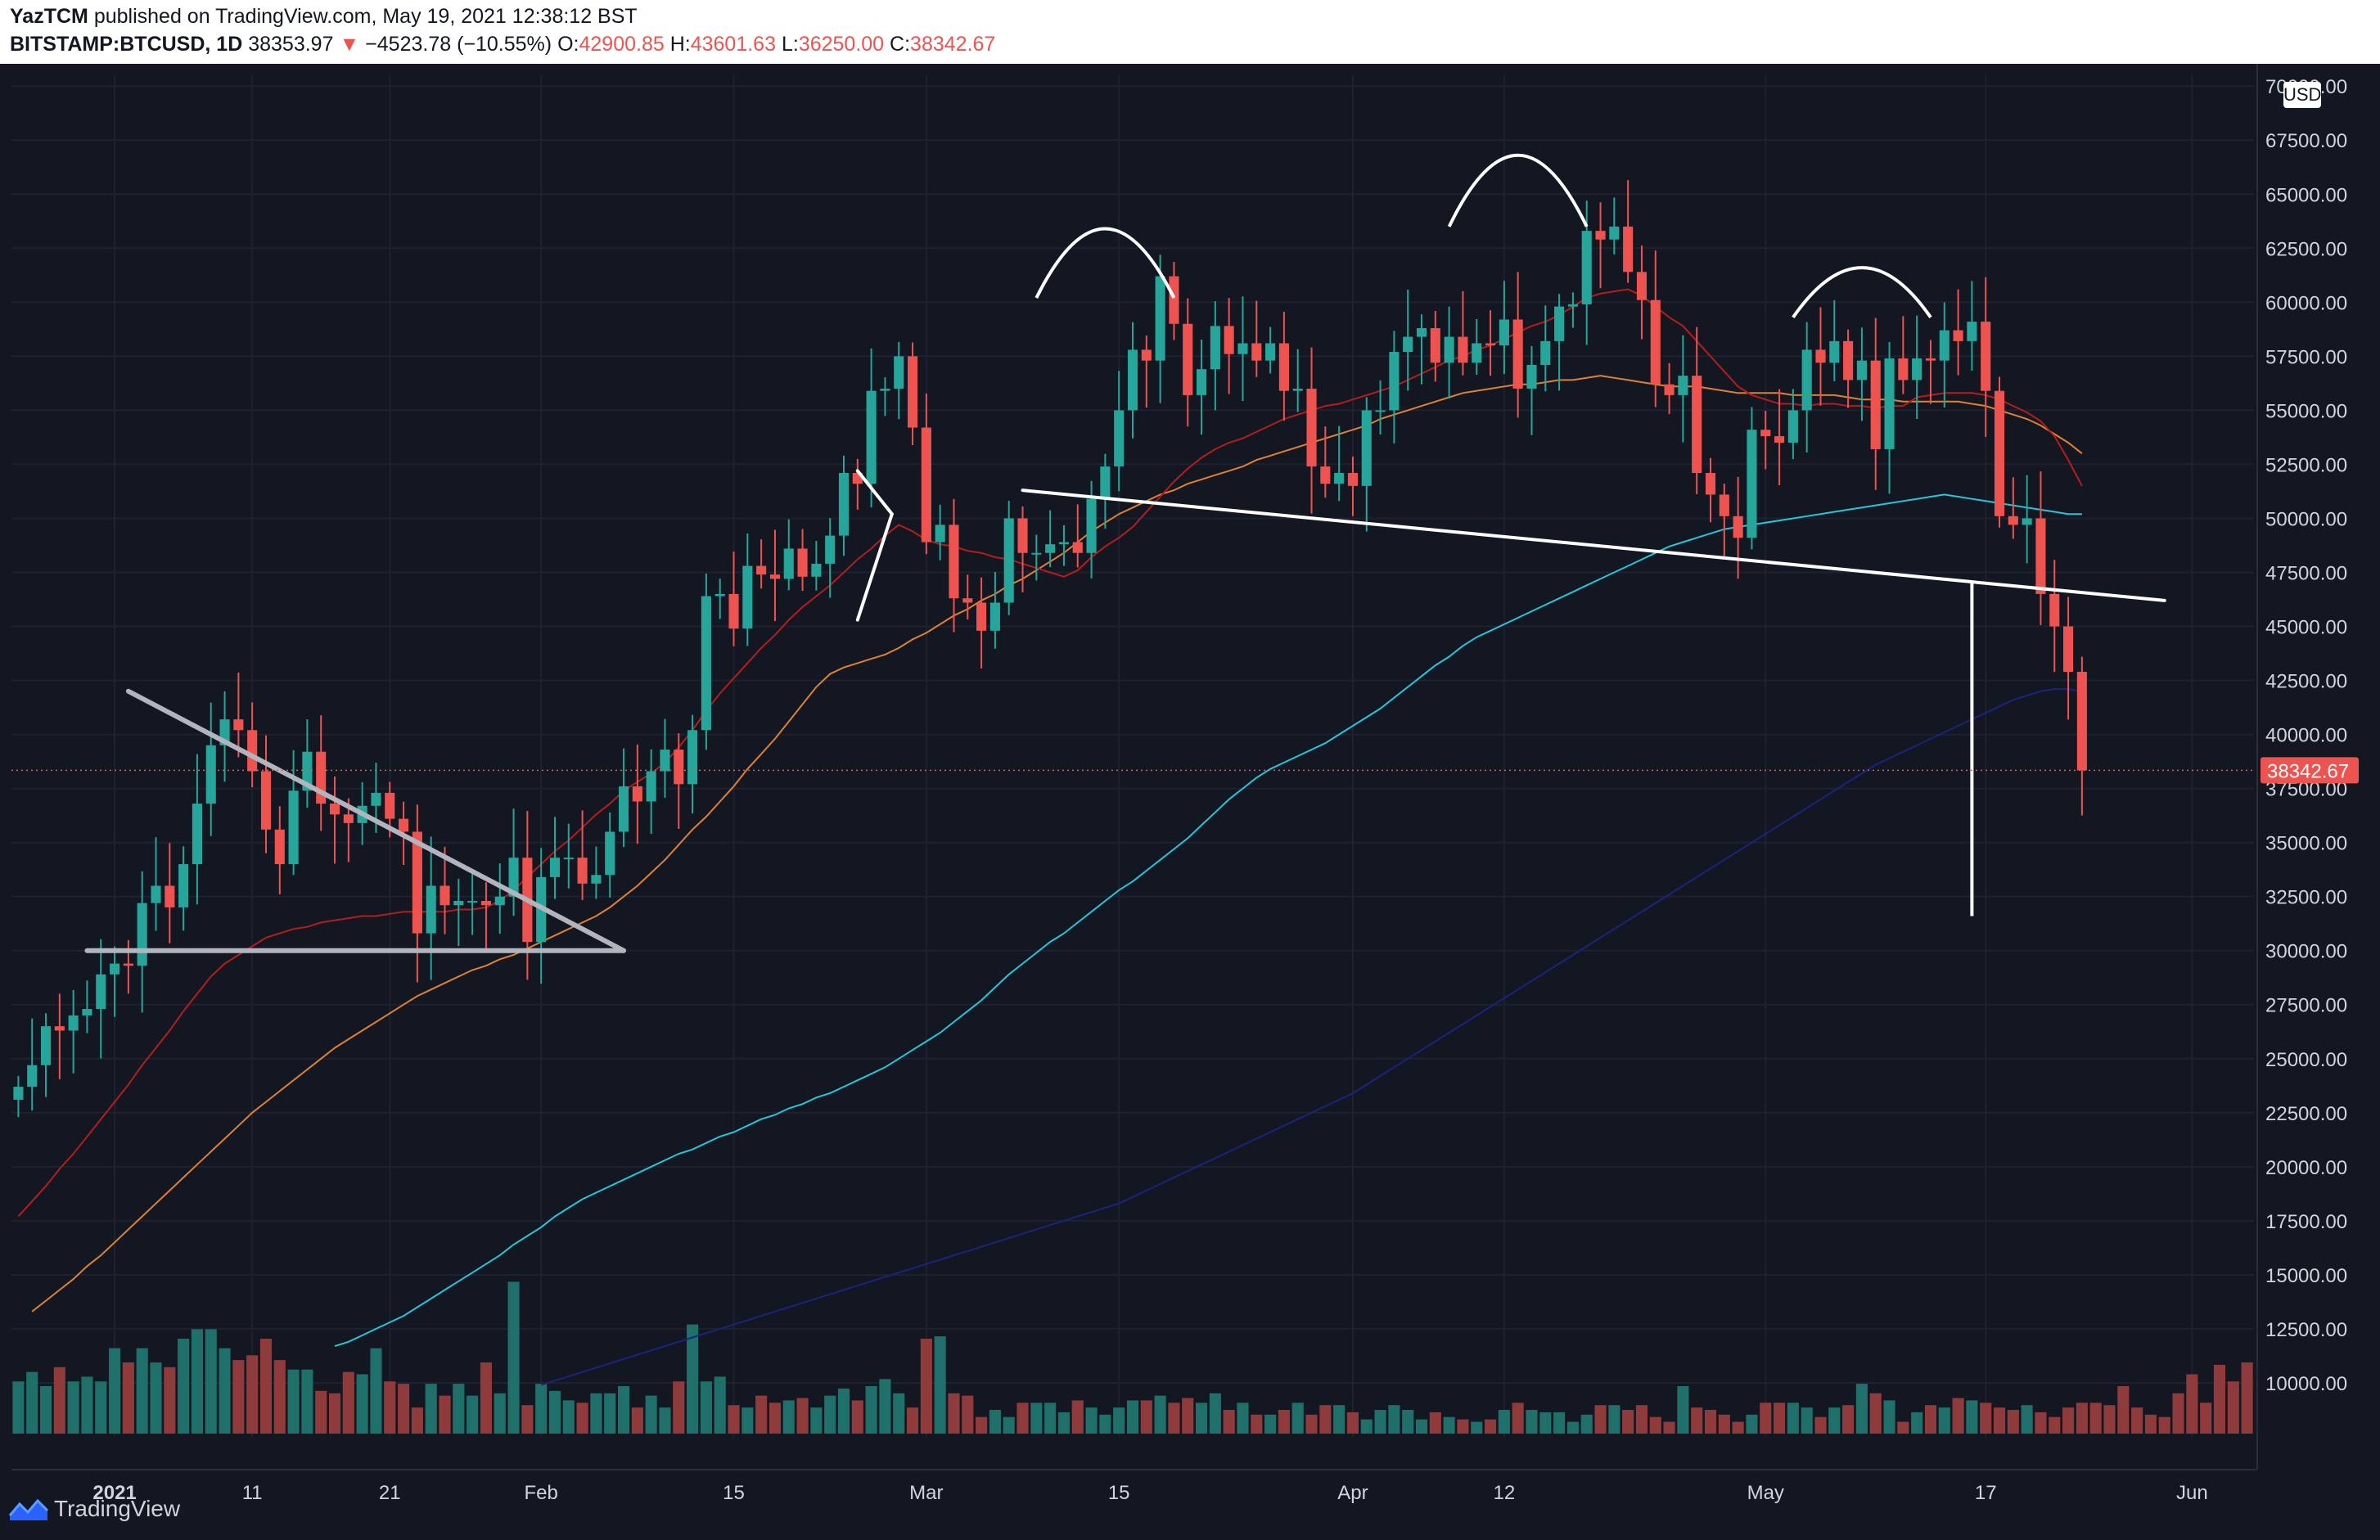 The image size is (2380, 1540). I want to click on time-tick-label: 15, so click(734, 1493).